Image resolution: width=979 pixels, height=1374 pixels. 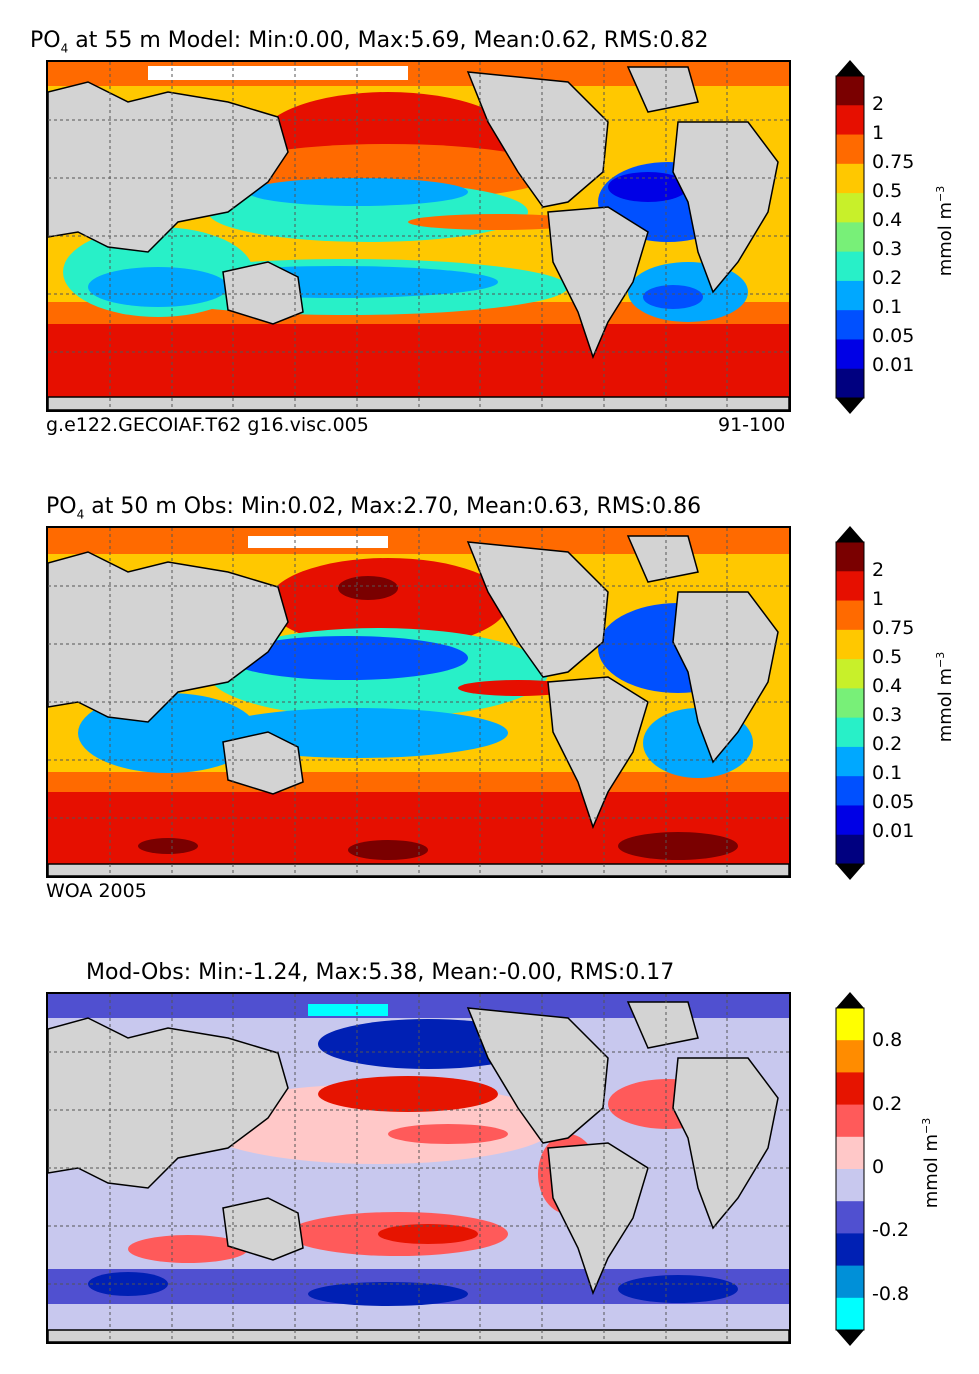 I want to click on panel2-tick: 2, so click(x=878, y=570).